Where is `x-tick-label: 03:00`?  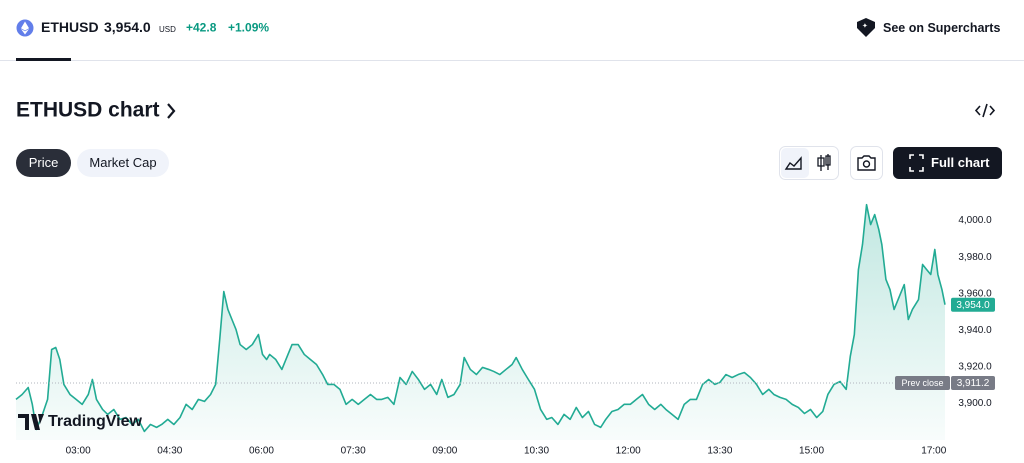
x-tick-label: 03:00 is located at coordinates (78, 451).